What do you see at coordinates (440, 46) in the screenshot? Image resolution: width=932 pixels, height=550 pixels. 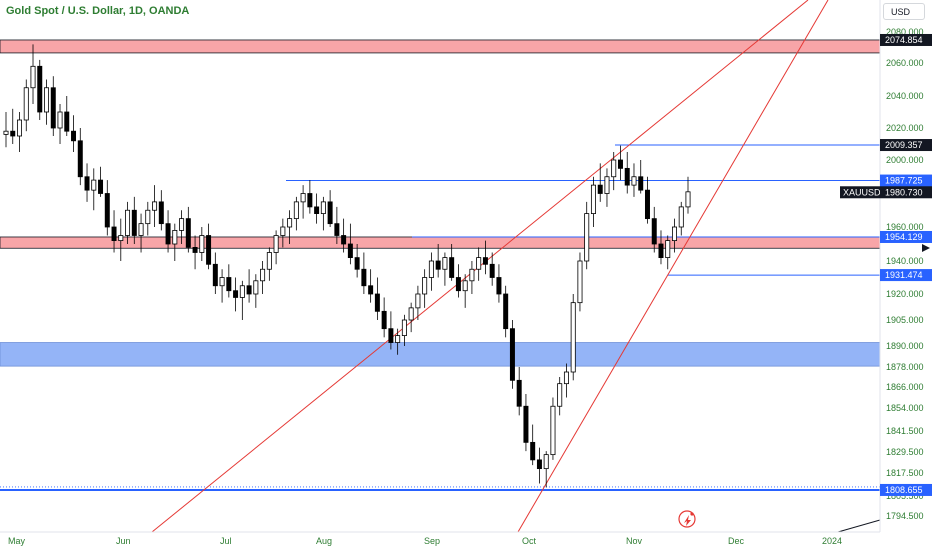 I see `resistance-zone` at bounding box center [440, 46].